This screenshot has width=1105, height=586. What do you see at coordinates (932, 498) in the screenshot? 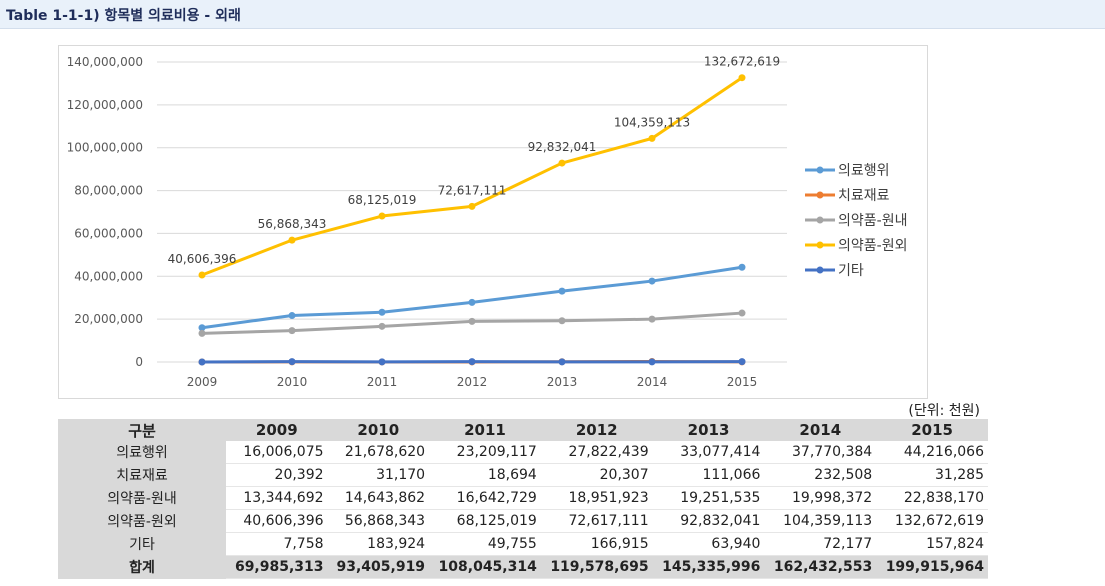
I see `cell-value: 22,838,170` at bounding box center [932, 498].